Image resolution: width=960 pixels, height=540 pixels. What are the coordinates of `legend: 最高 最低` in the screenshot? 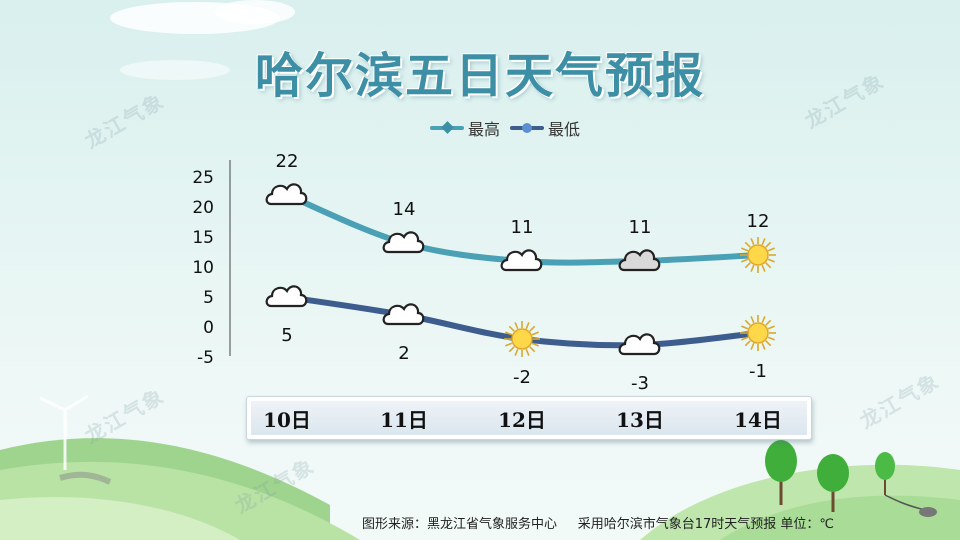 It's located at (505, 128).